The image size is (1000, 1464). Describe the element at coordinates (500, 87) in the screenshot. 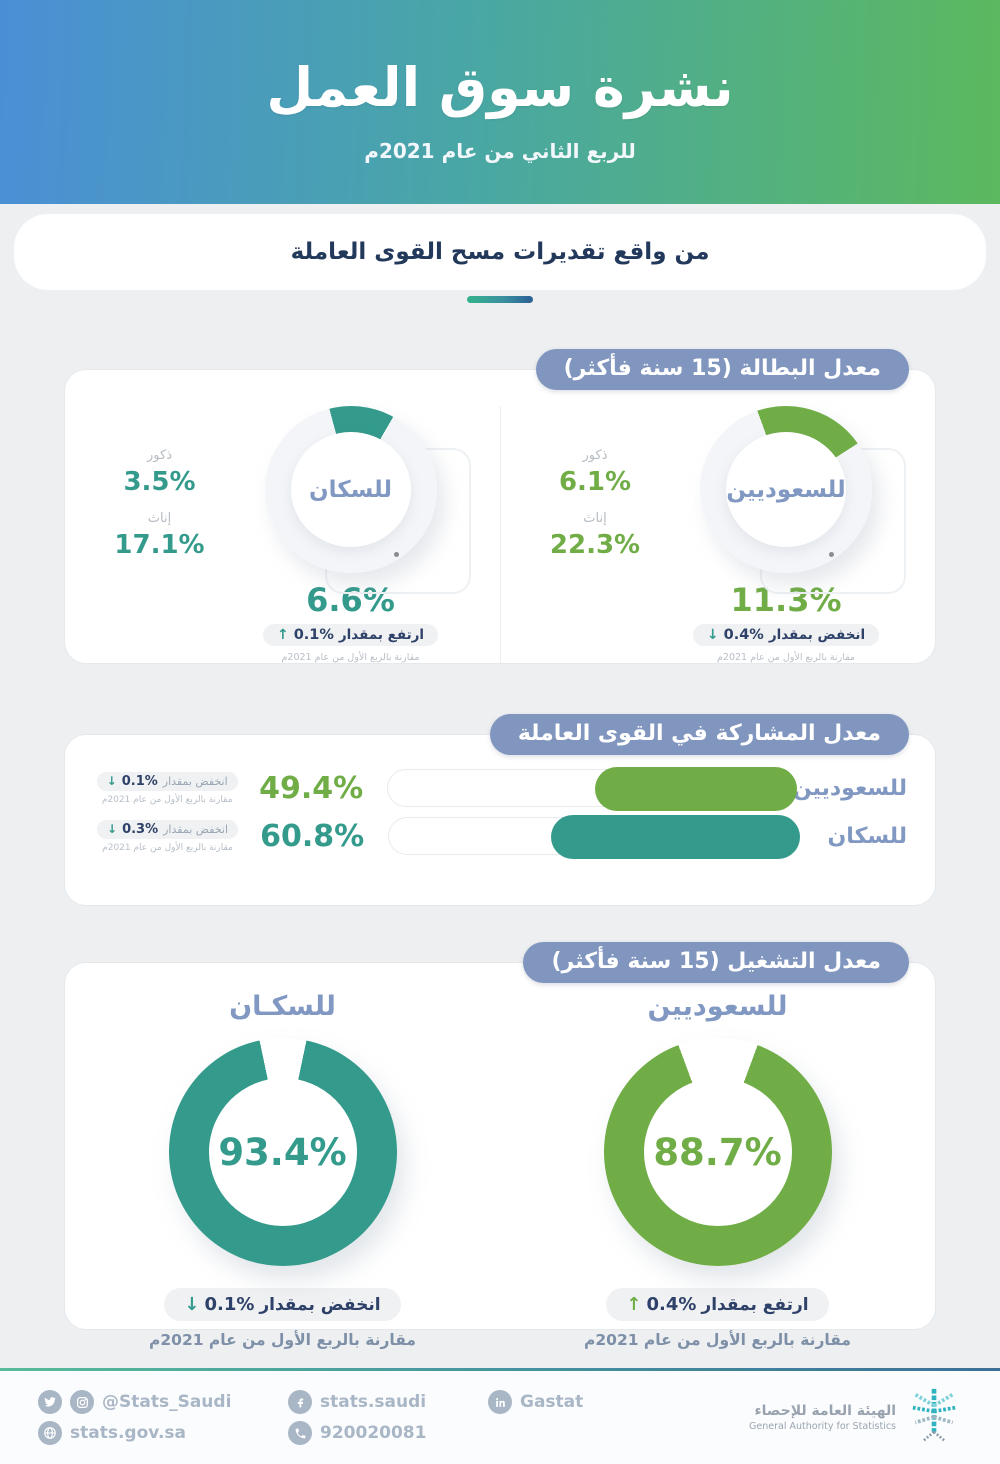

I see `page-title: نشرة سوق العمل` at that location.